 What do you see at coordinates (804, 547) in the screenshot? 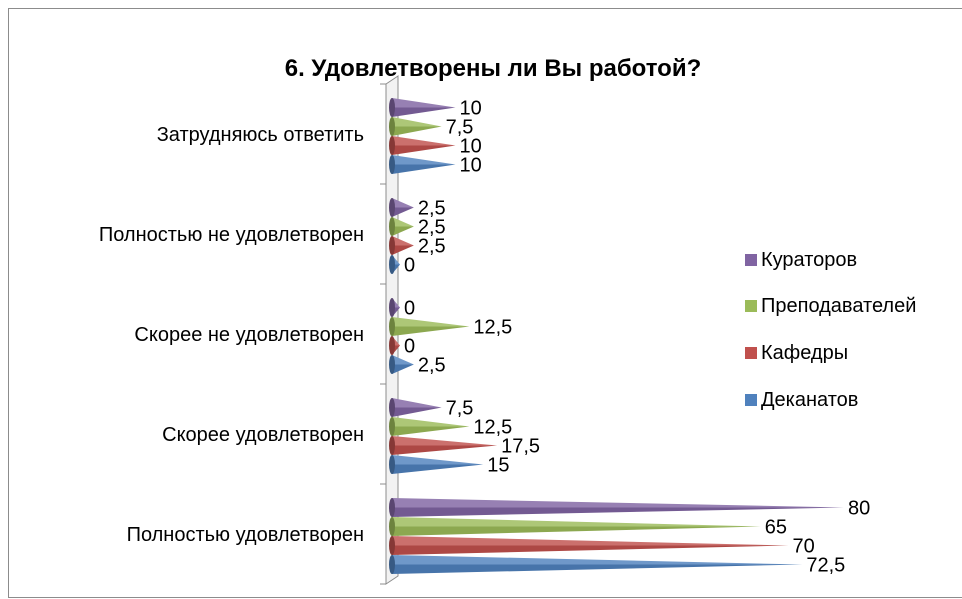
I see `value-label: 70` at bounding box center [804, 547].